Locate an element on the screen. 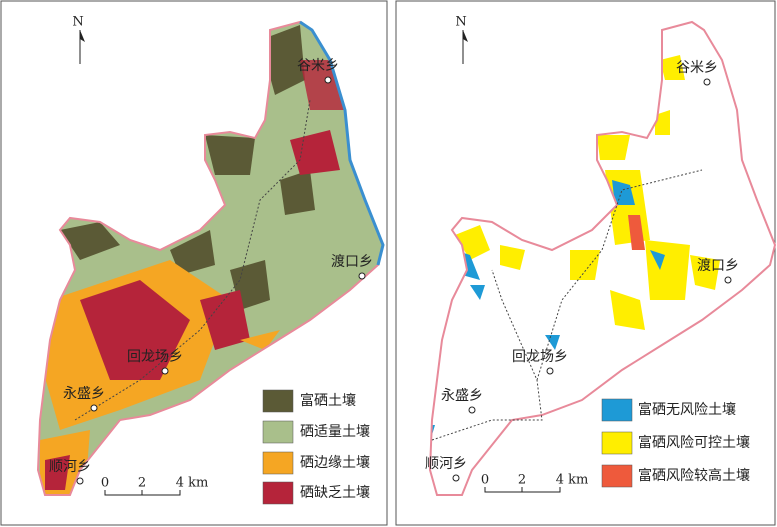 The image size is (777, 527). legend-label: 硒适量土壤 is located at coordinates (335, 431).